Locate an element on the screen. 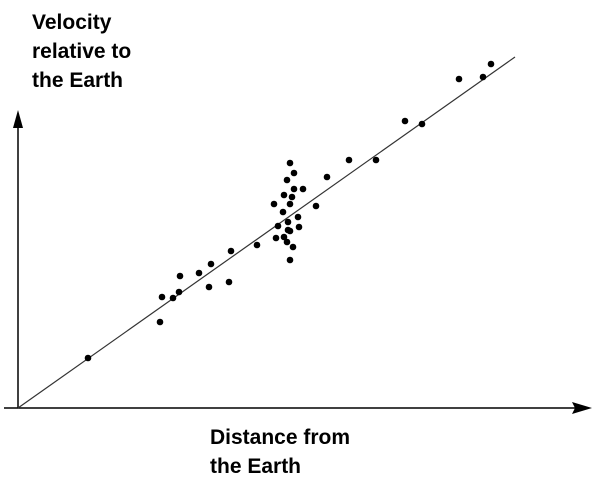 The height and width of the screenshot is (487, 602). x-axis-label: Distance from the Earth is located at coordinates (280, 452).